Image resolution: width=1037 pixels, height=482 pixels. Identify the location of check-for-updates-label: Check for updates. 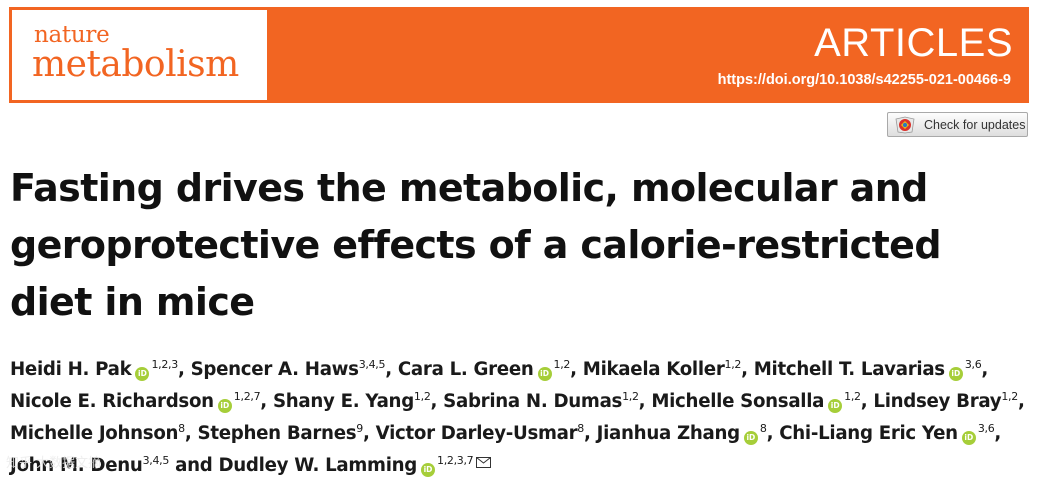
(975, 124).